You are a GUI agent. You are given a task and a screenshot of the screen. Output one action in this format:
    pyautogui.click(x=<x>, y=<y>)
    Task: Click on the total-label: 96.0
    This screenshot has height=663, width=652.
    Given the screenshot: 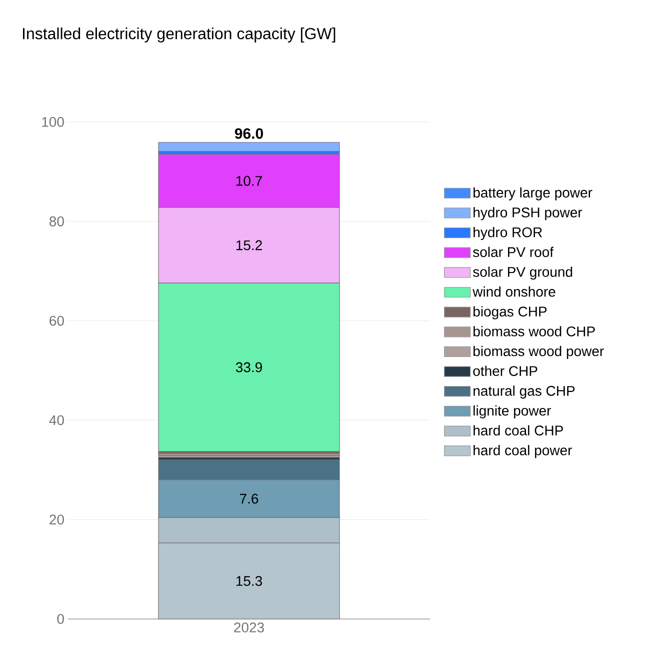 What is the action you would take?
    pyautogui.click(x=248, y=133)
    